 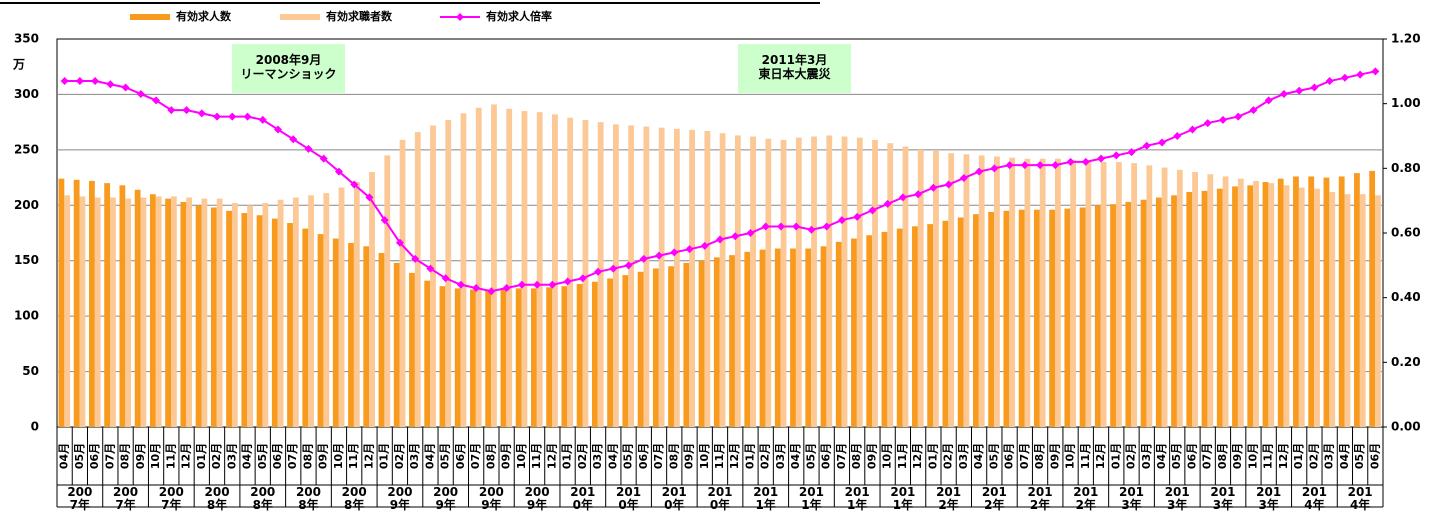 I want to click on legend-swatch, so click(x=300, y=17).